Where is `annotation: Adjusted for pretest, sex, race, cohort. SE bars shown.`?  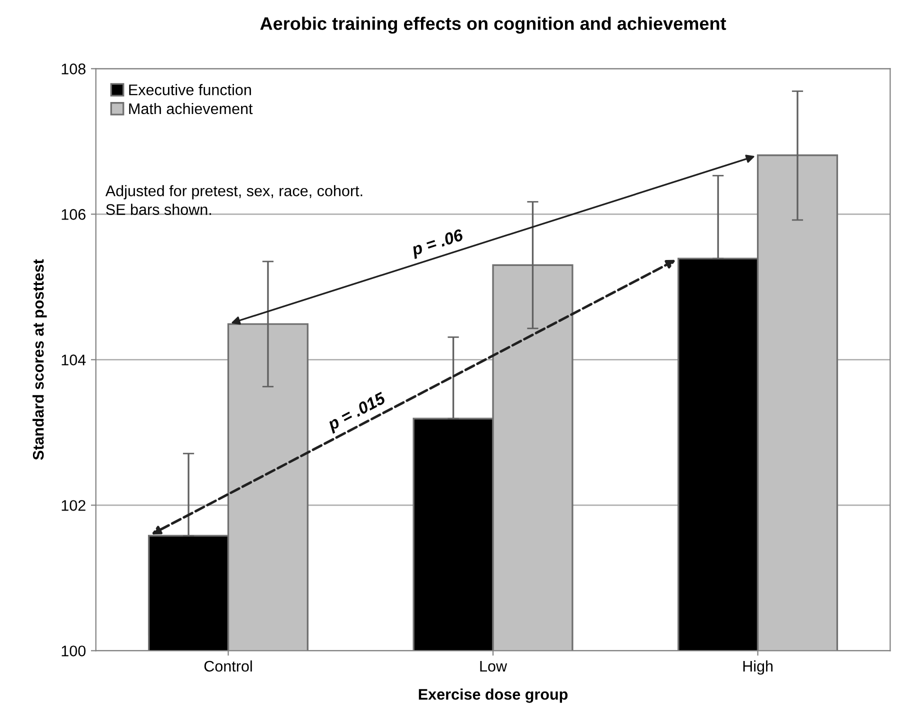
annotation: Adjusted for pretest, sex, race, cohort. SE bars shown. is located at coordinates (233, 200).